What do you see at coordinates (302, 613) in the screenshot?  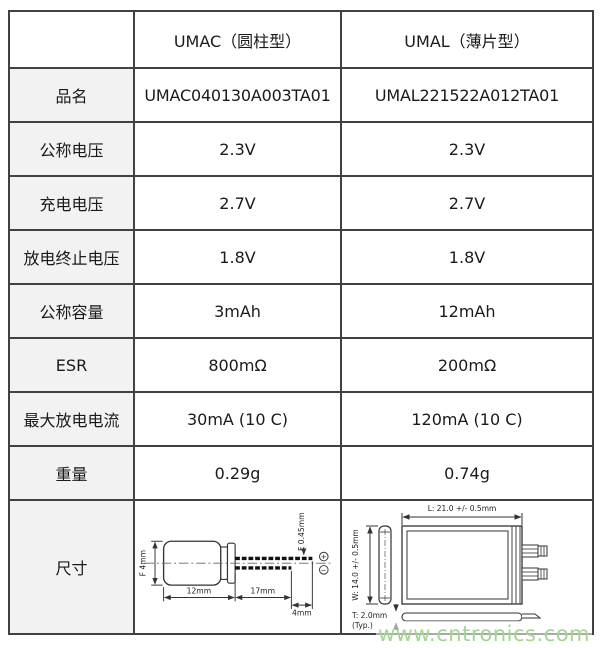 I see `lead-offset-label: 4mm` at bounding box center [302, 613].